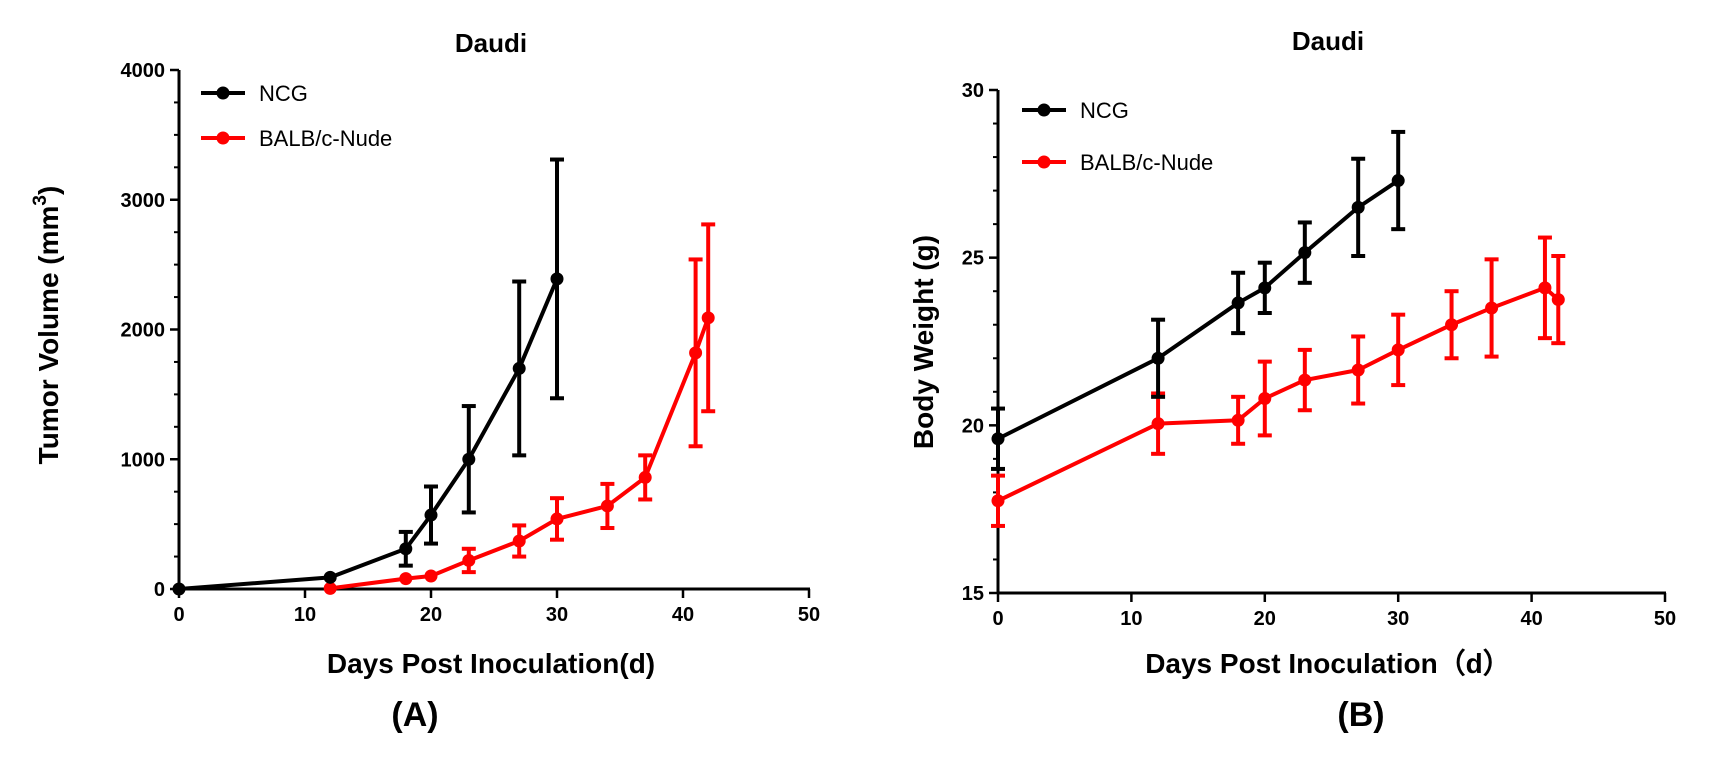 The height and width of the screenshot is (764, 1735). What do you see at coordinates (683, 615) in the screenshot?
I see `panel-a-x-tick-label: 40` at bounding box center [683, 615].